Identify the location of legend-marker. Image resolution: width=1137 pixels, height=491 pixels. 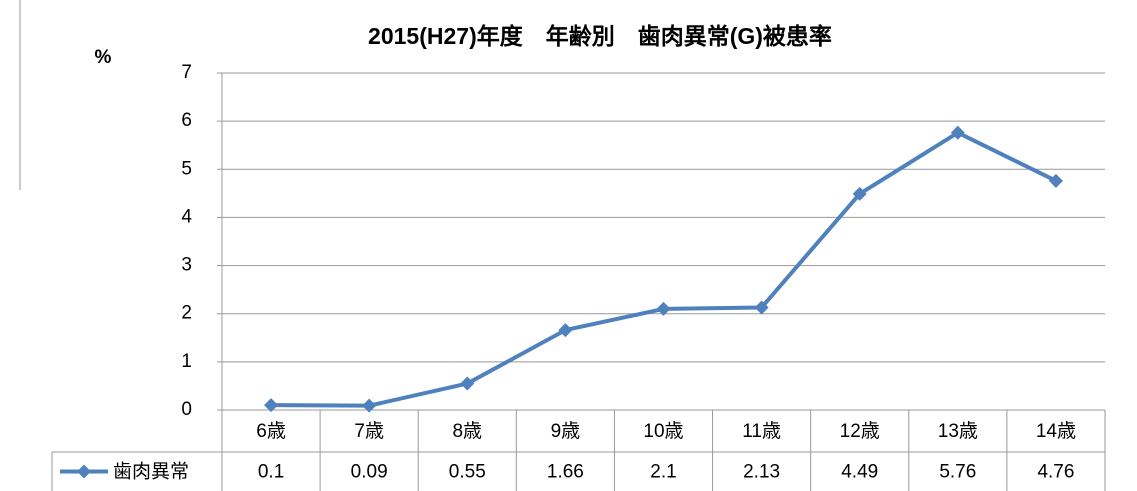
(84, 471).